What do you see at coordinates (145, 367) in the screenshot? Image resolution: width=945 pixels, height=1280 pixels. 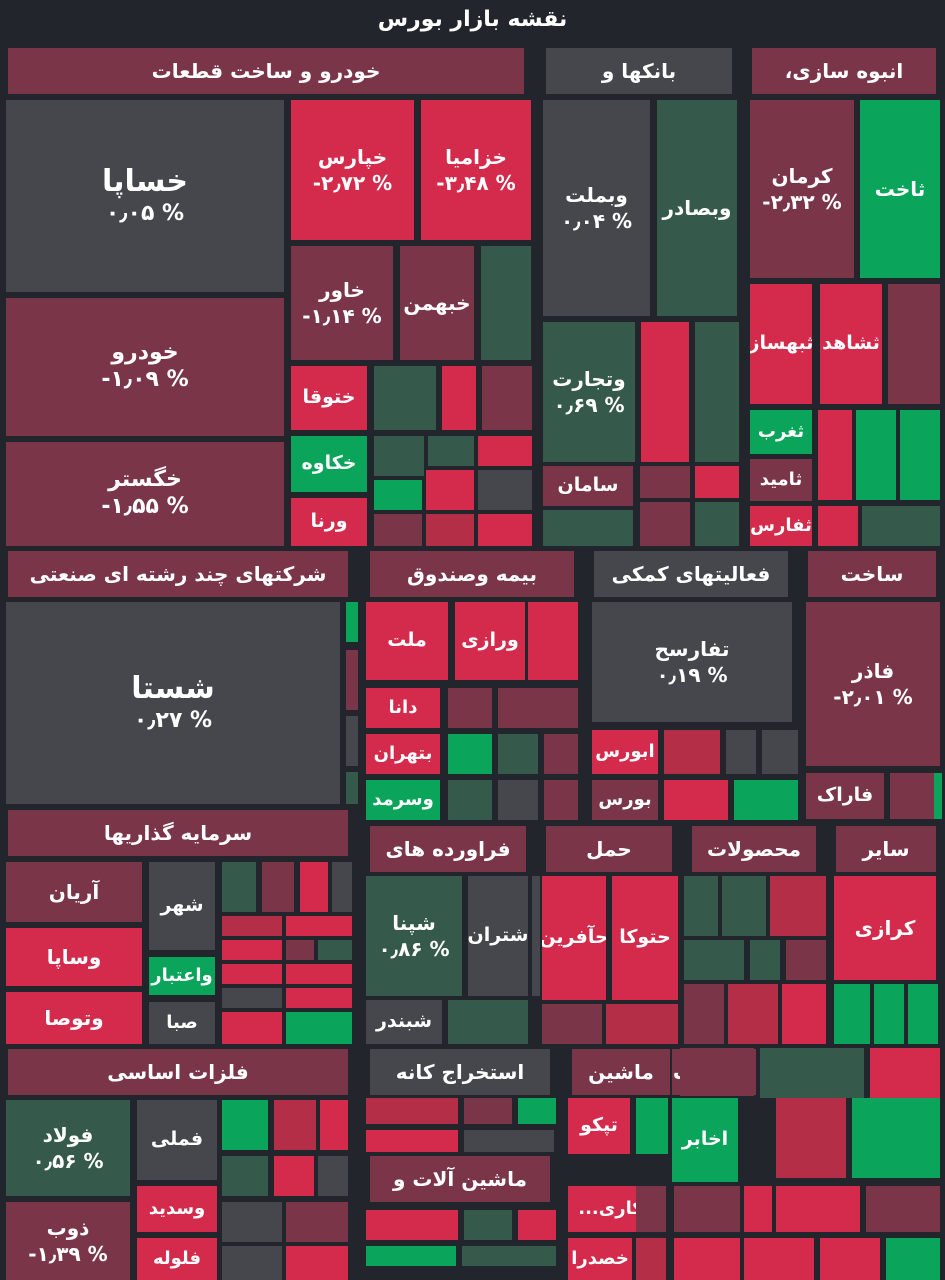 I see `stock-tile: خودرو -۱٫۰۹ %` at bounding box center [145, 367].